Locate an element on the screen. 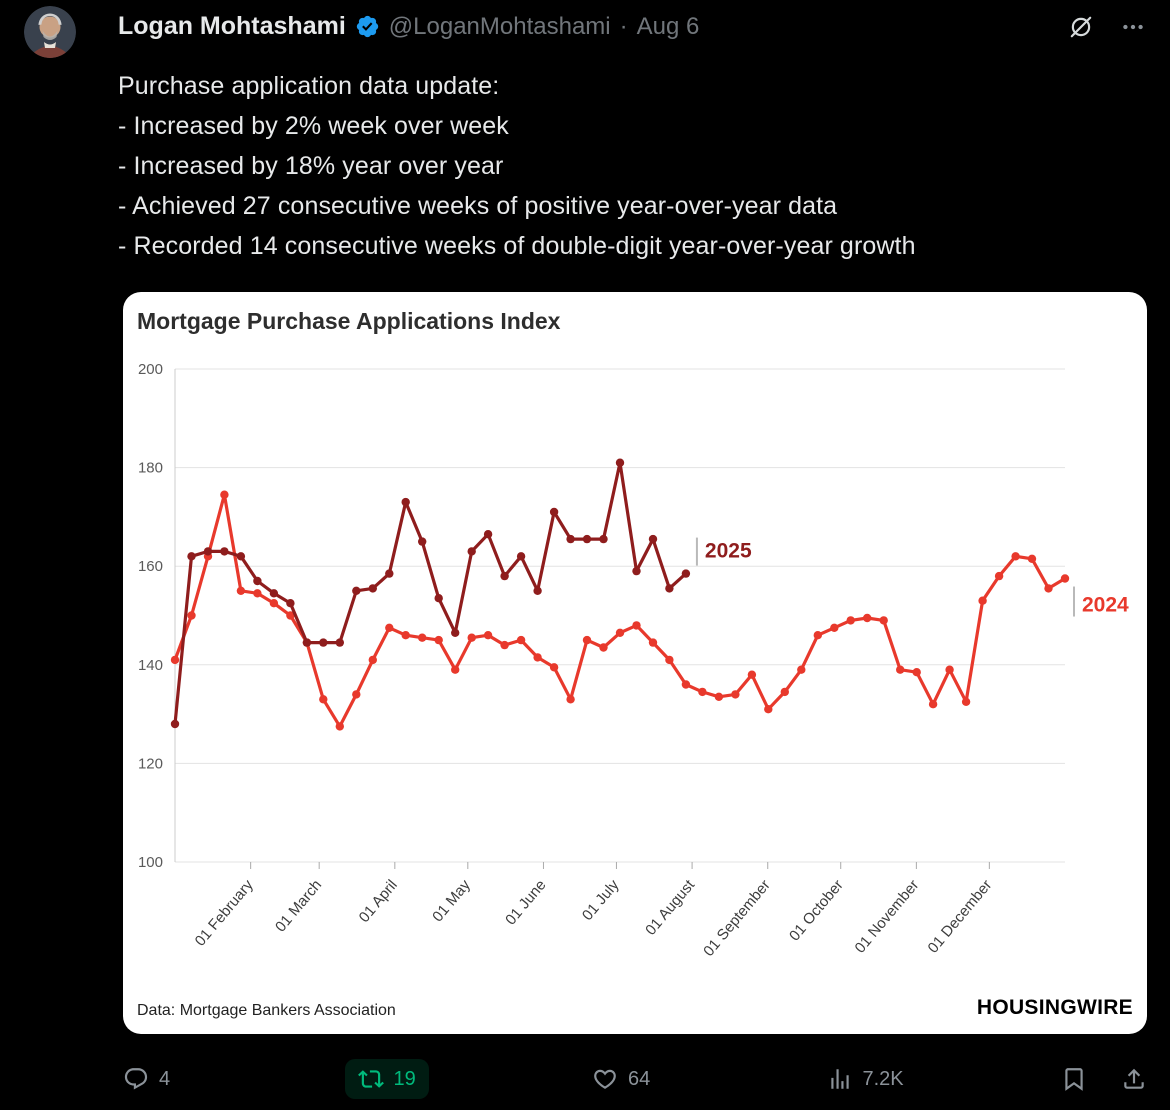  share-button is located at coordinates (1134, 1079).